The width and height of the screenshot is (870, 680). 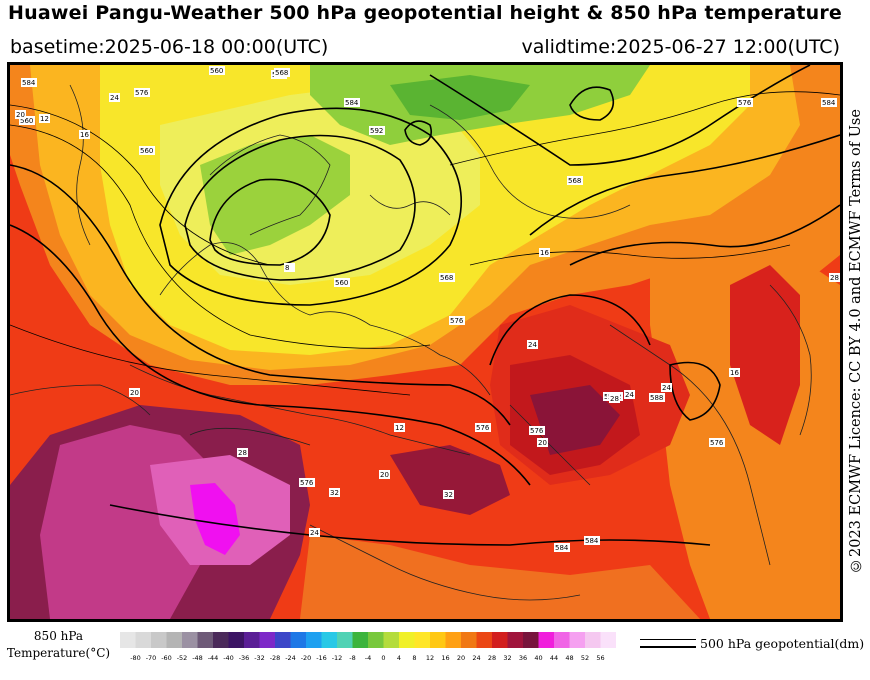 I want to click on colorbar-tick-label: -12, so click(x=337, y=658).